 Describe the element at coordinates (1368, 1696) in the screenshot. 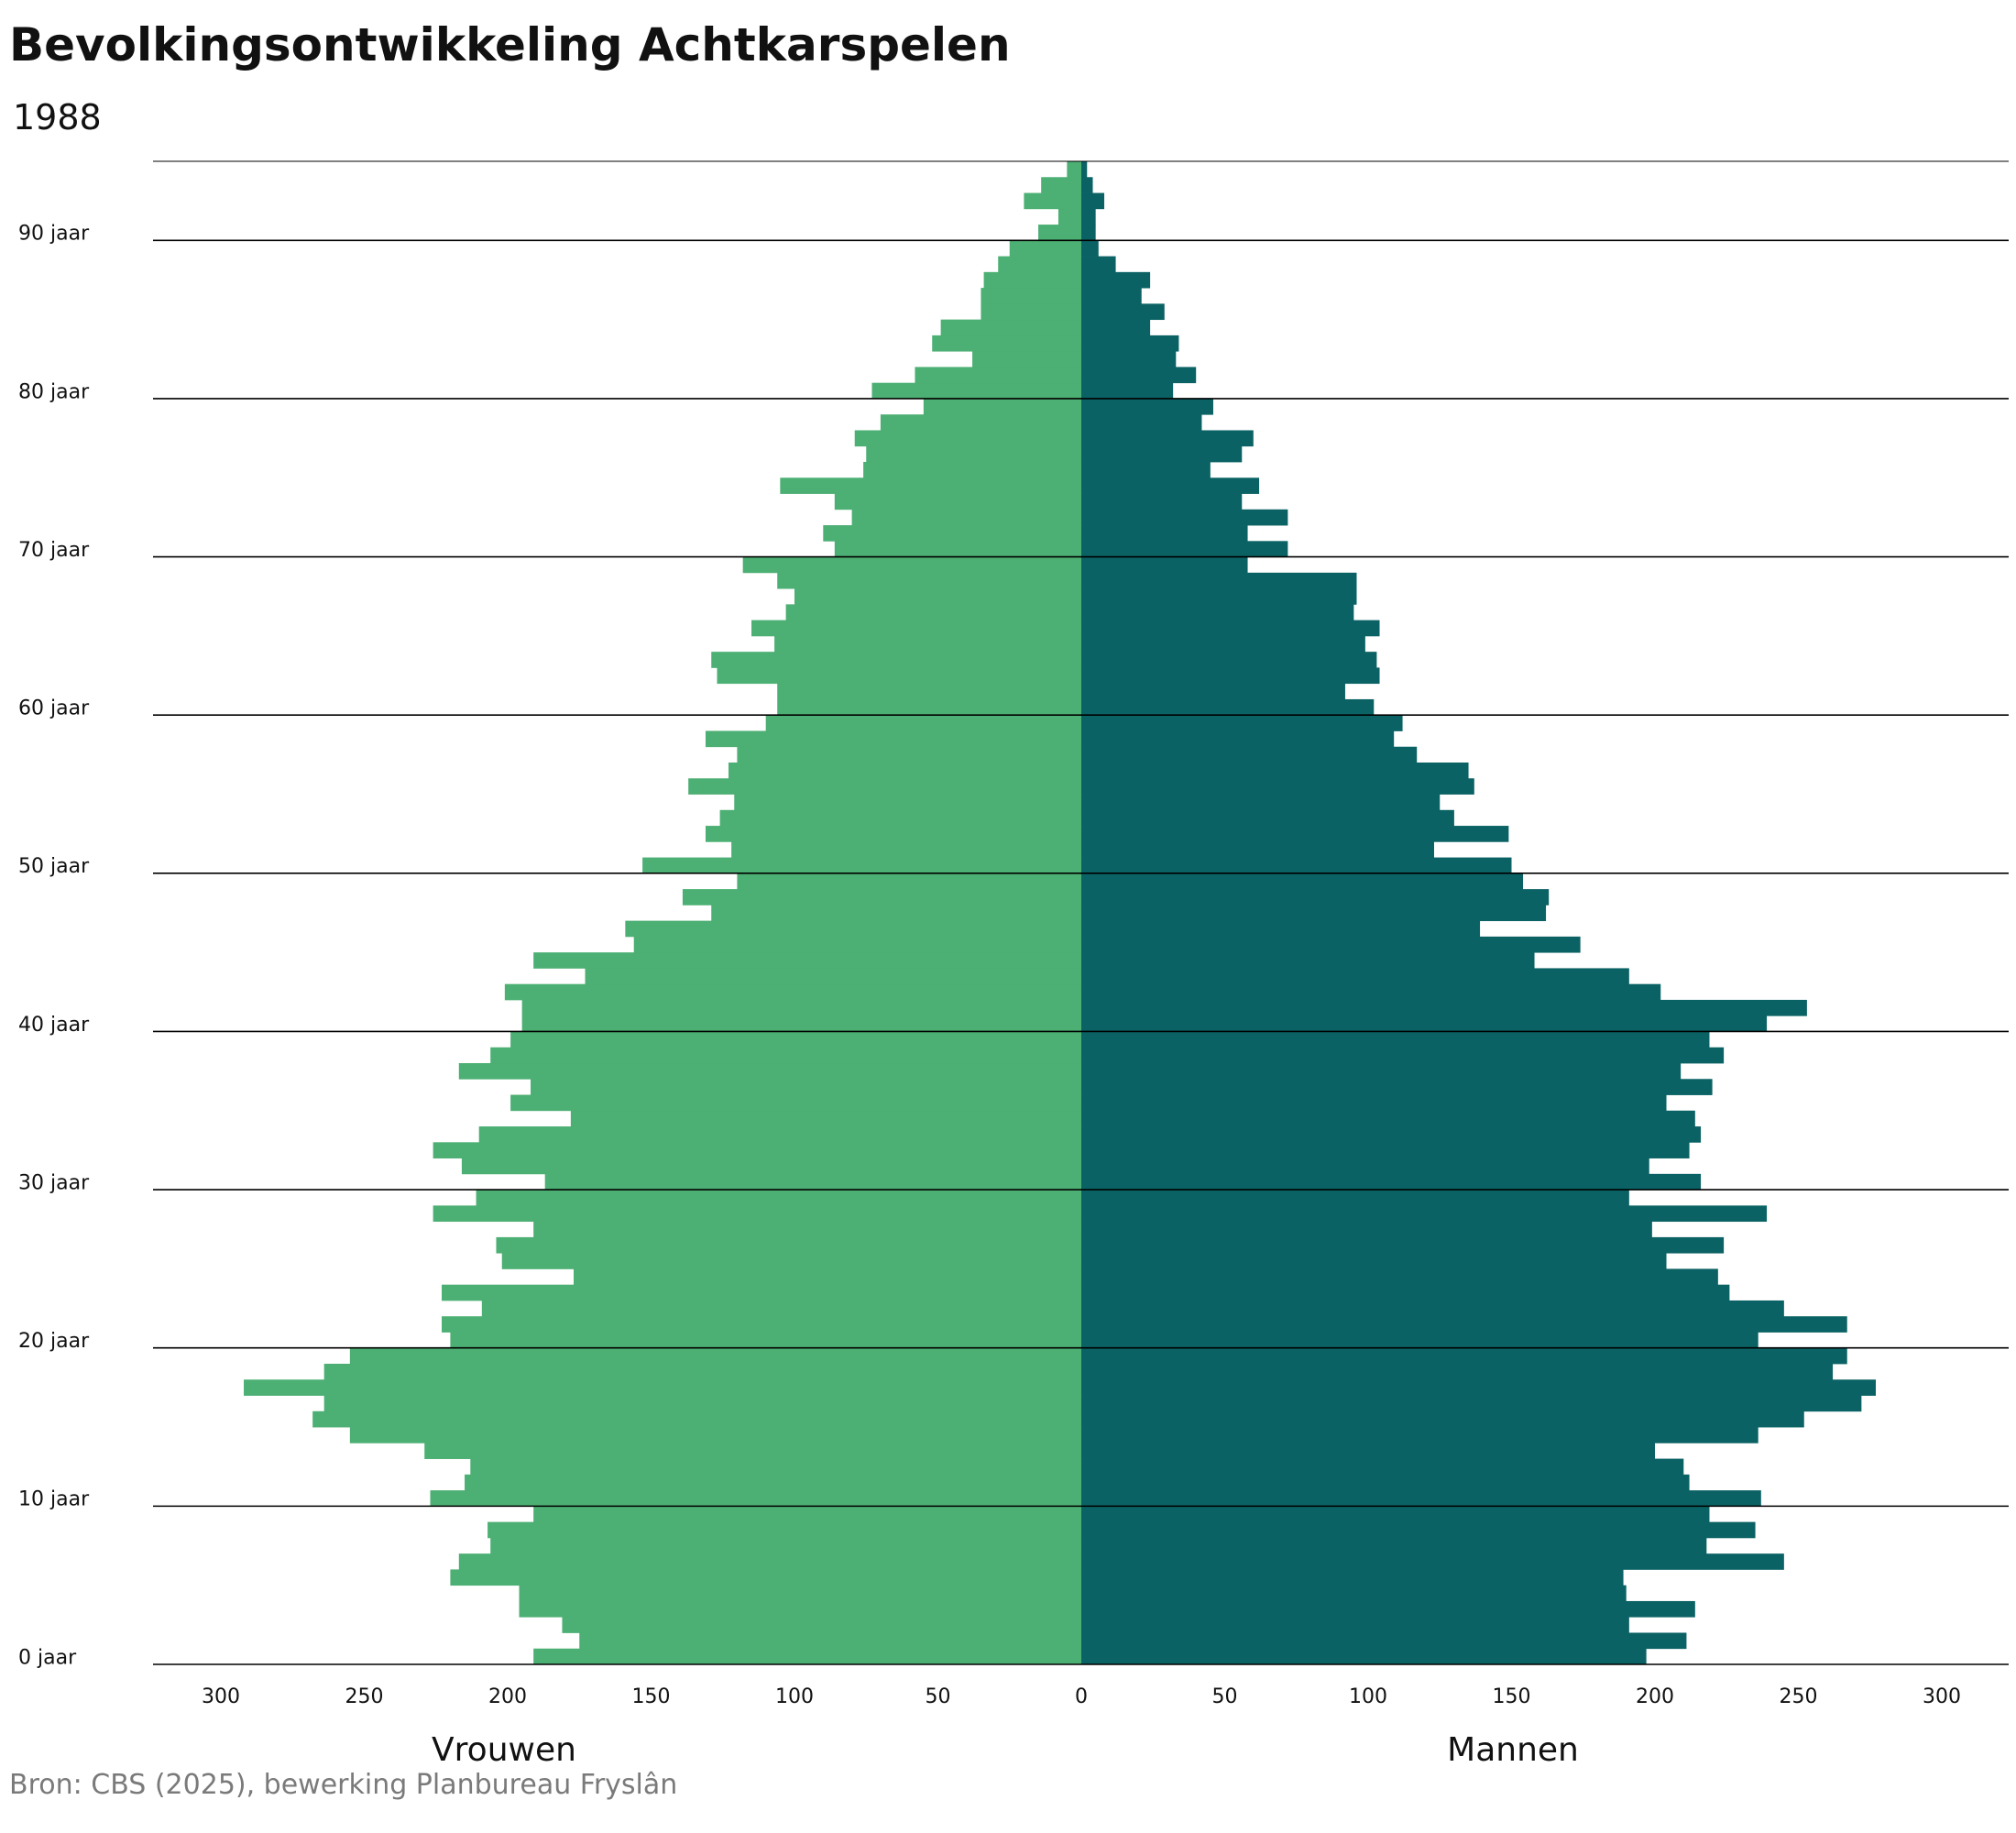

I see `x-tick-label: 100` at that location.